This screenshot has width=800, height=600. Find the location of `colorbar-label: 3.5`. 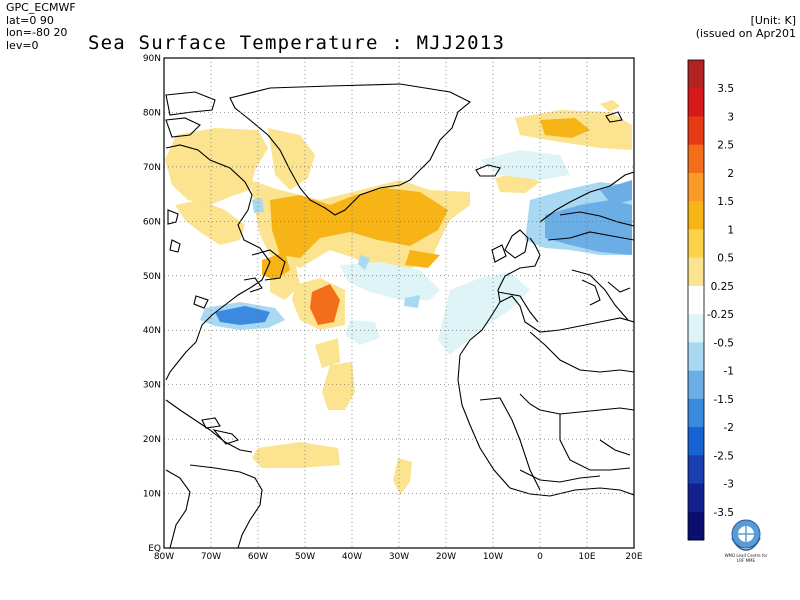

colorbar-label: 3.5 is located at coordinates (725, 89).